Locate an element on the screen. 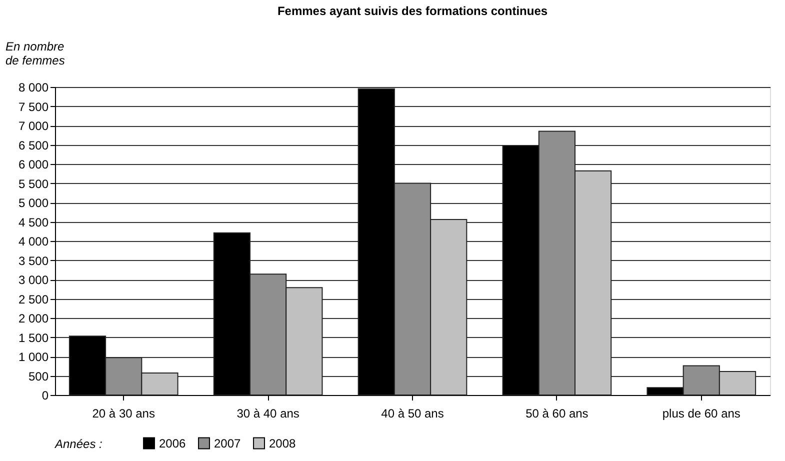 The width and height of the screenshot is (785, 461). y-tick-label: 7 000 is located at coordinates (33, 126).